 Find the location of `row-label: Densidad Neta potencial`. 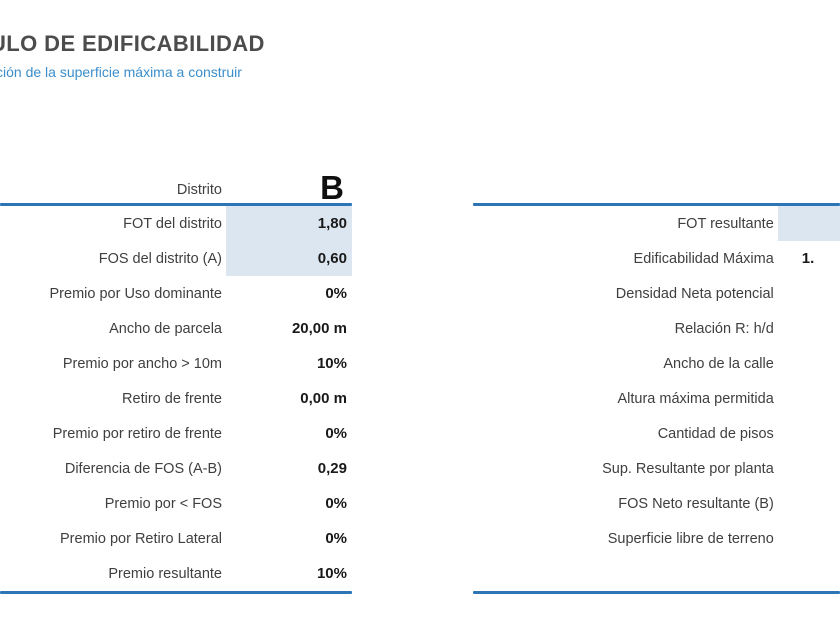

row-label: Densidad Neta potencial is located at coordinates (694, 293).